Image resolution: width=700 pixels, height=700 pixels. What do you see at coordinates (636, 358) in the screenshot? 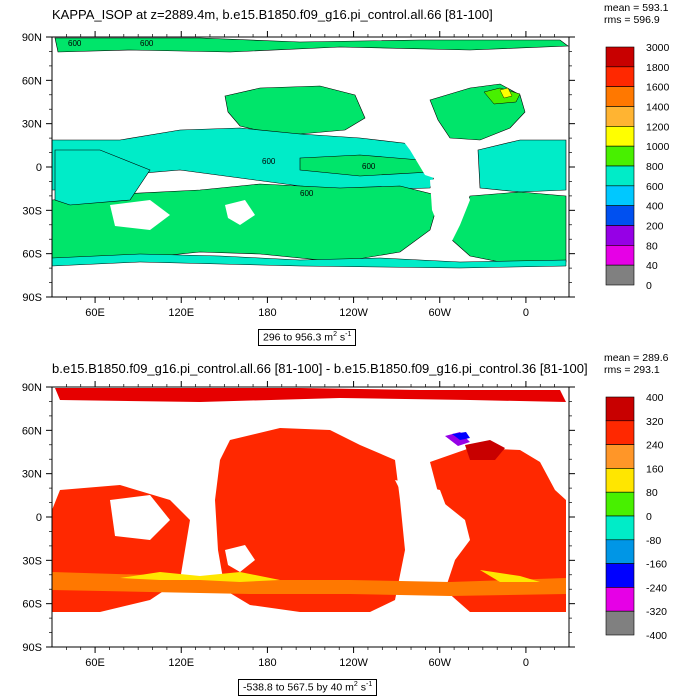
I see `mean-value: mean = 289.6` at bounding box center [636, 358].